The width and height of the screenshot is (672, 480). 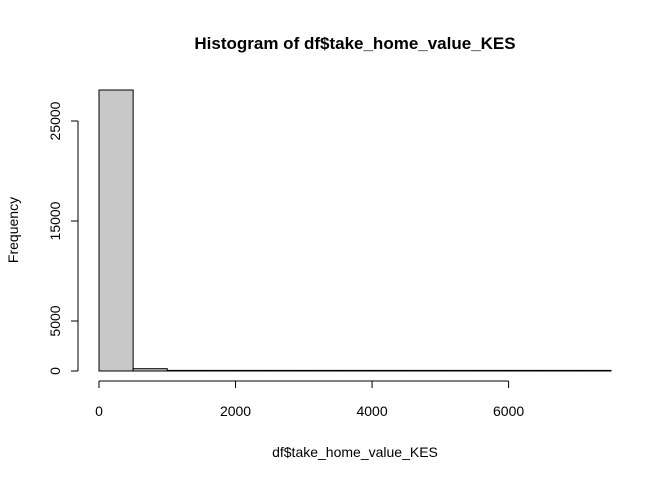 I want to click on y-tick-label-3: 25000, so click(x=55, y=120).